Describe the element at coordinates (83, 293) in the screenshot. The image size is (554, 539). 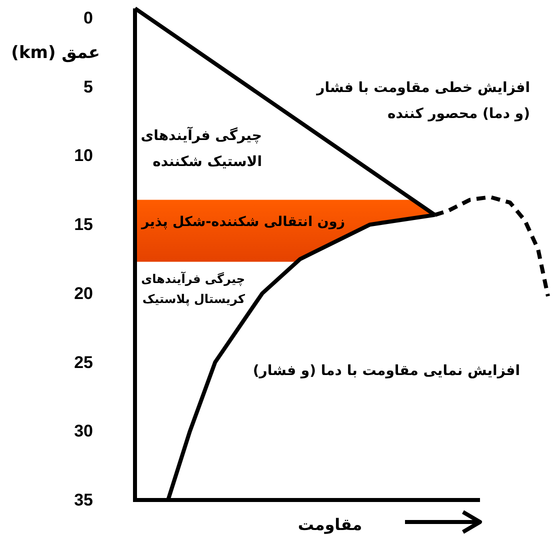
I see `y-tick-label: 20` at that location.